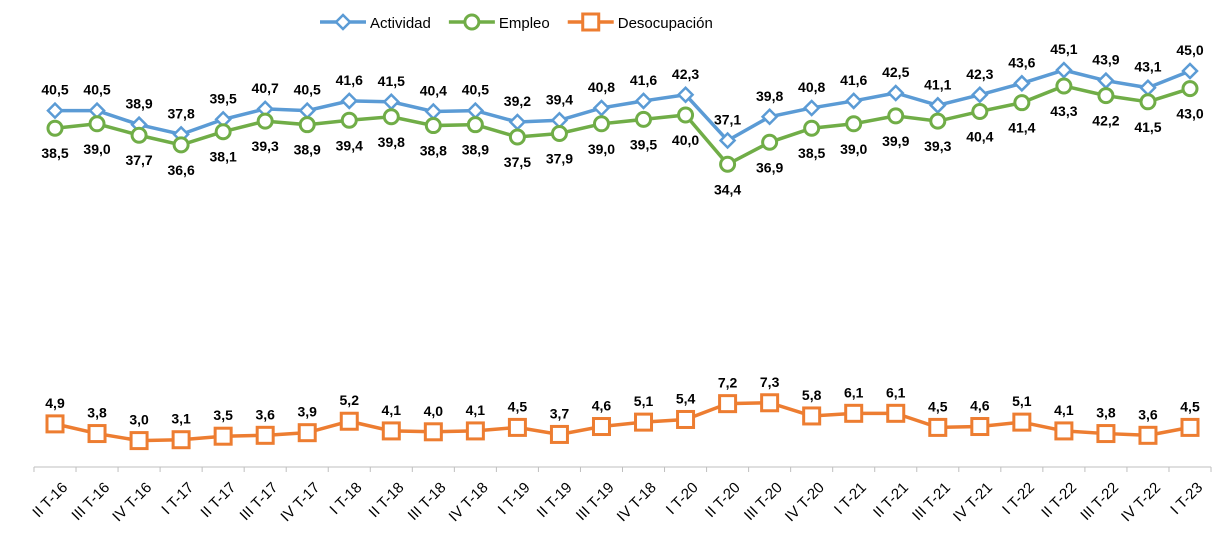  Describe the element at coordinates (1147, 67) in the screenshot. I see `data-label: 43,1` at that location.